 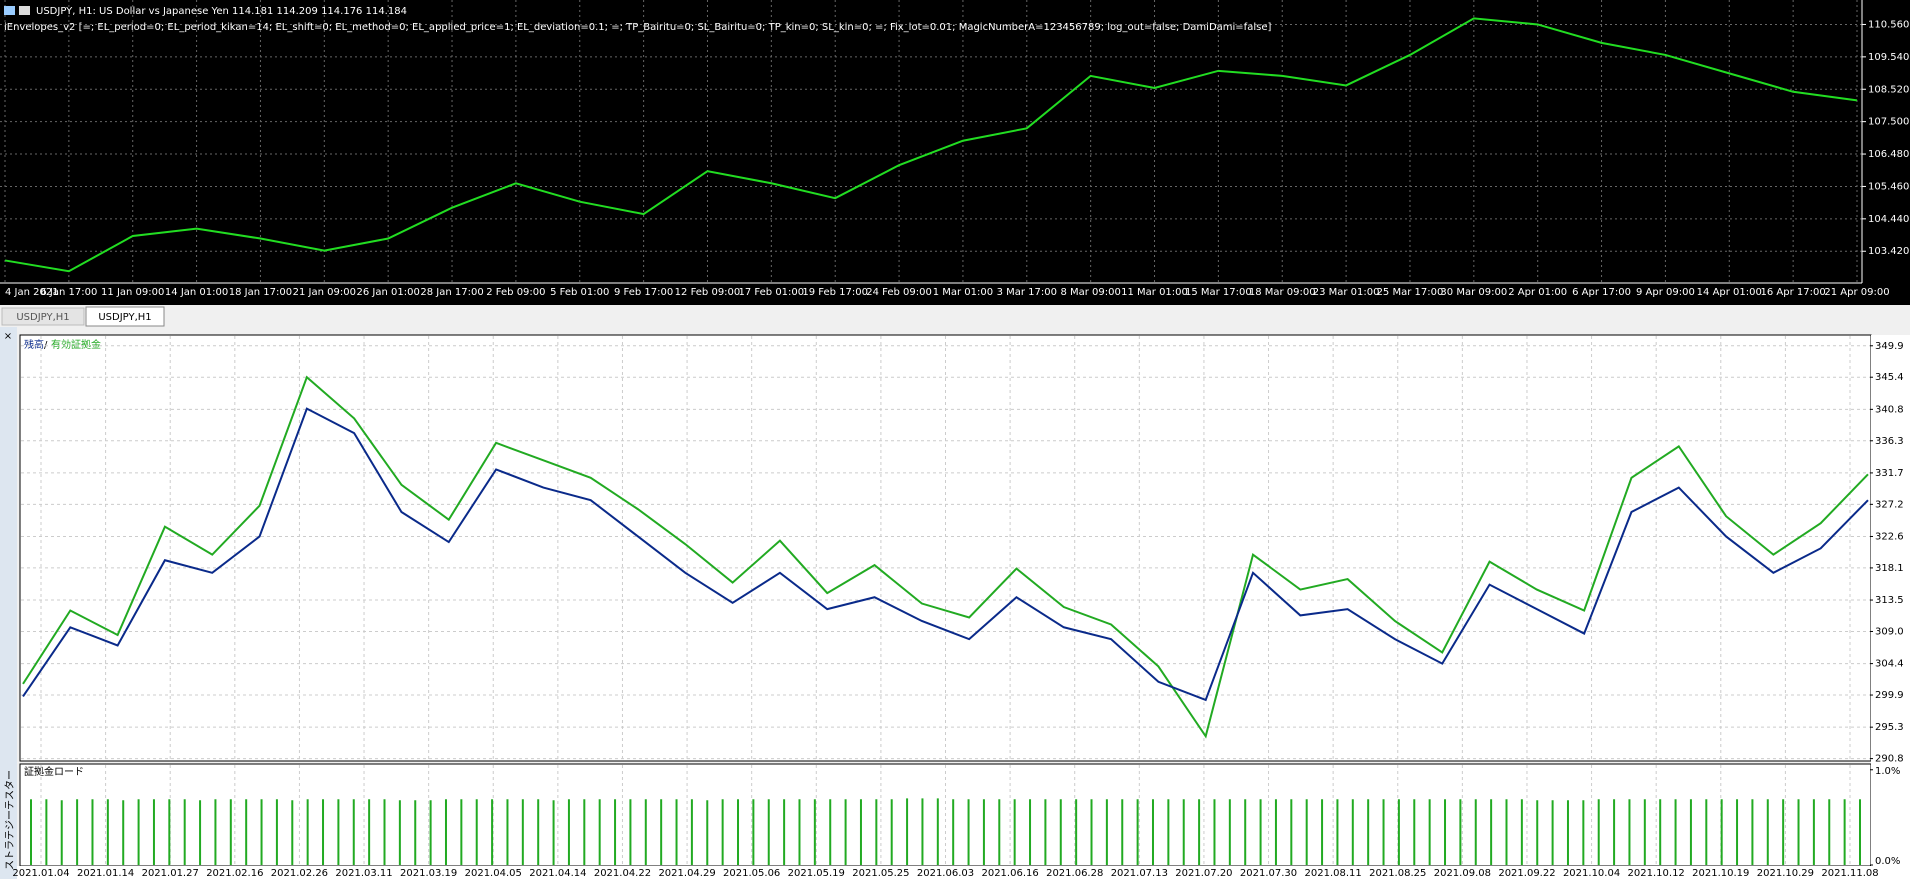 What do you see at coordinates (8, 603) in the screenshot?
I see `sidebar` at bounding box center [8, 603].